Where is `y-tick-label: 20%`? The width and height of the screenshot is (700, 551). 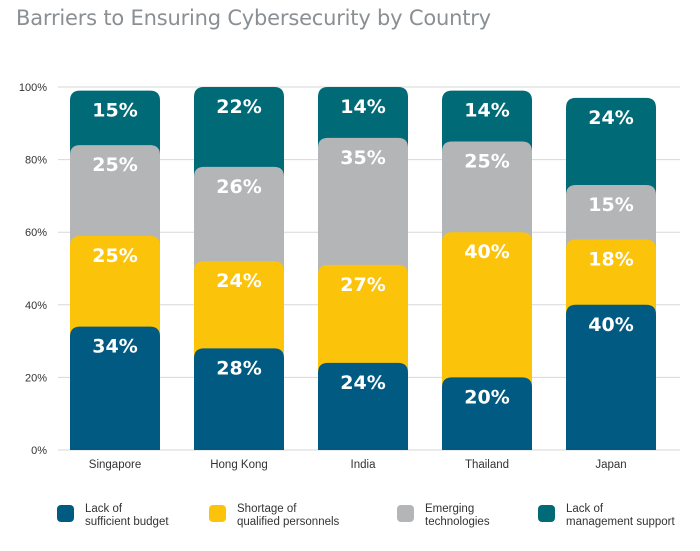 y-tick-label: 20% is located at coordinates (36, 378).